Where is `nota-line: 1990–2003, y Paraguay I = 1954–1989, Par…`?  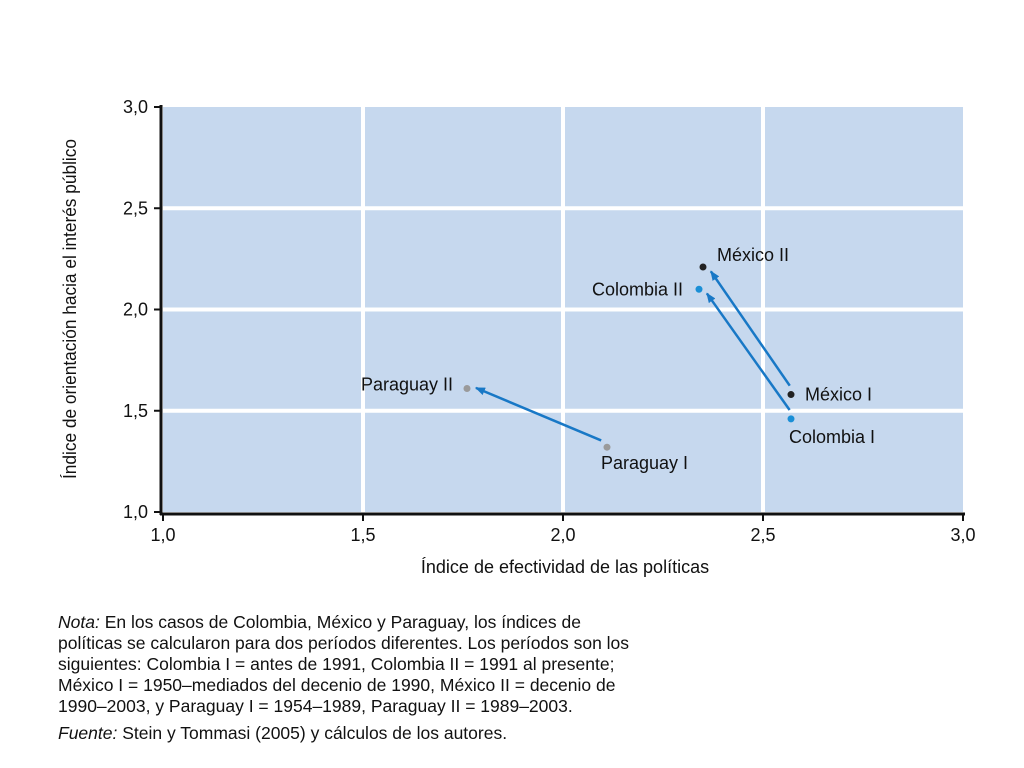
nota-line: 1990–2003, y Paraguay I = 1954–1989, Par… is located at coordinates (315, 706).